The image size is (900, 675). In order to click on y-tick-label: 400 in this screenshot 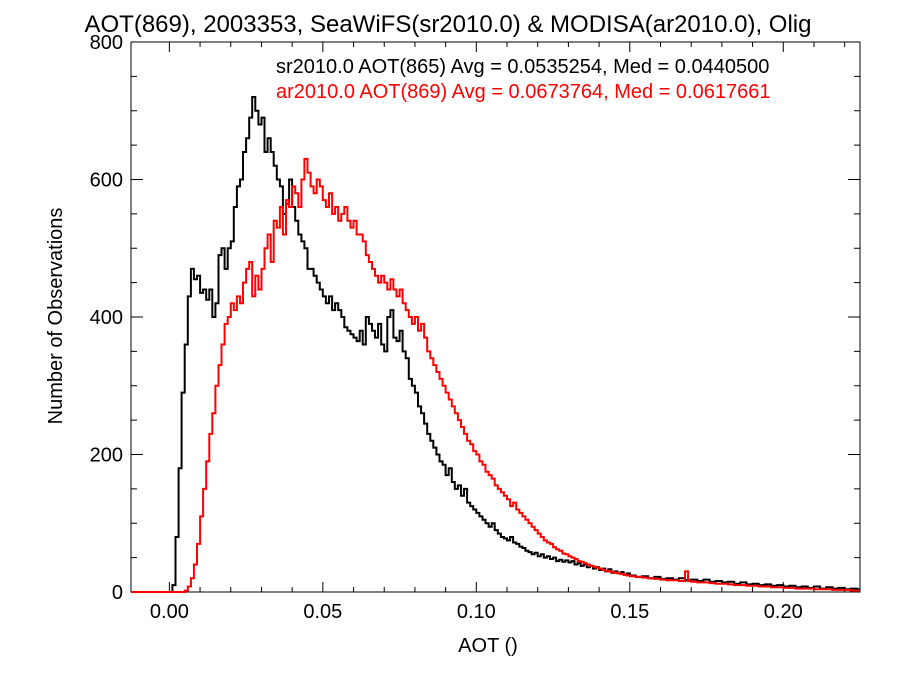, I will do `click(106, 318)`.